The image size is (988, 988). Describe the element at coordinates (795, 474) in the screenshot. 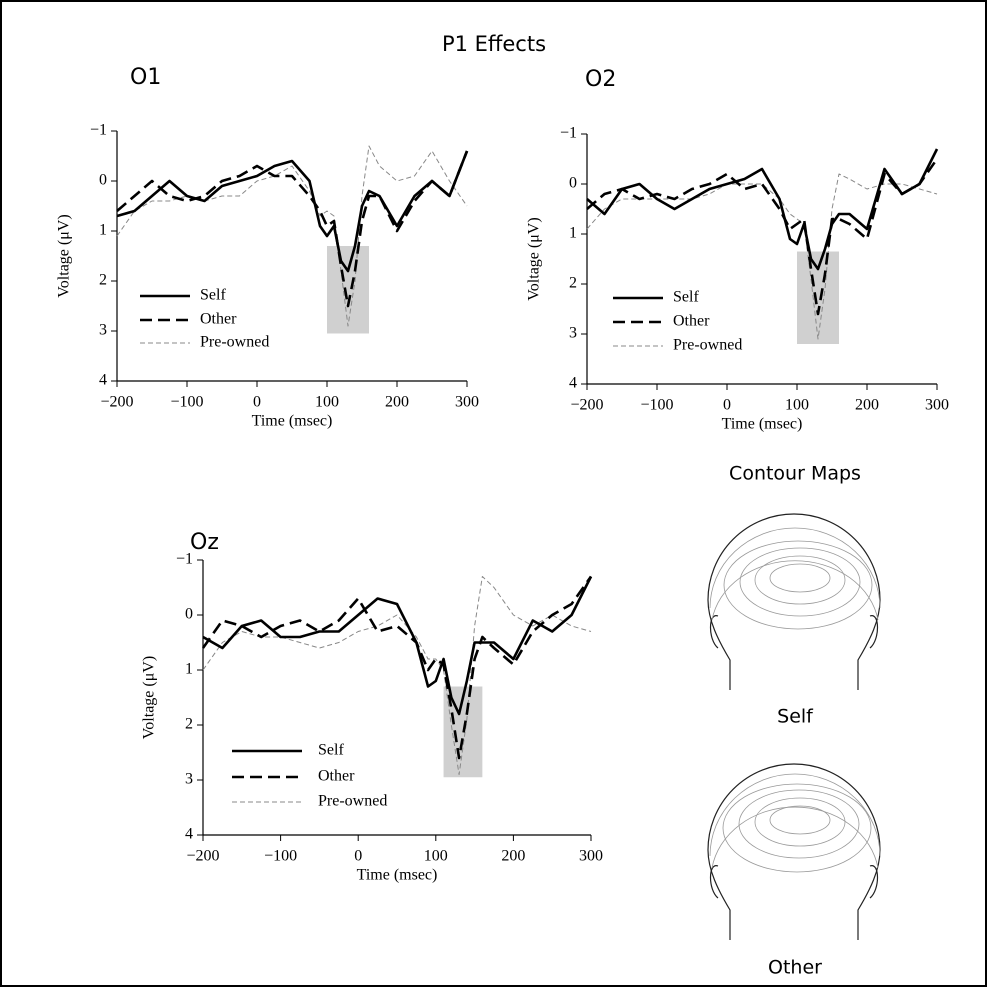

I see `contour-maps-title: Contour Maps` at that location.